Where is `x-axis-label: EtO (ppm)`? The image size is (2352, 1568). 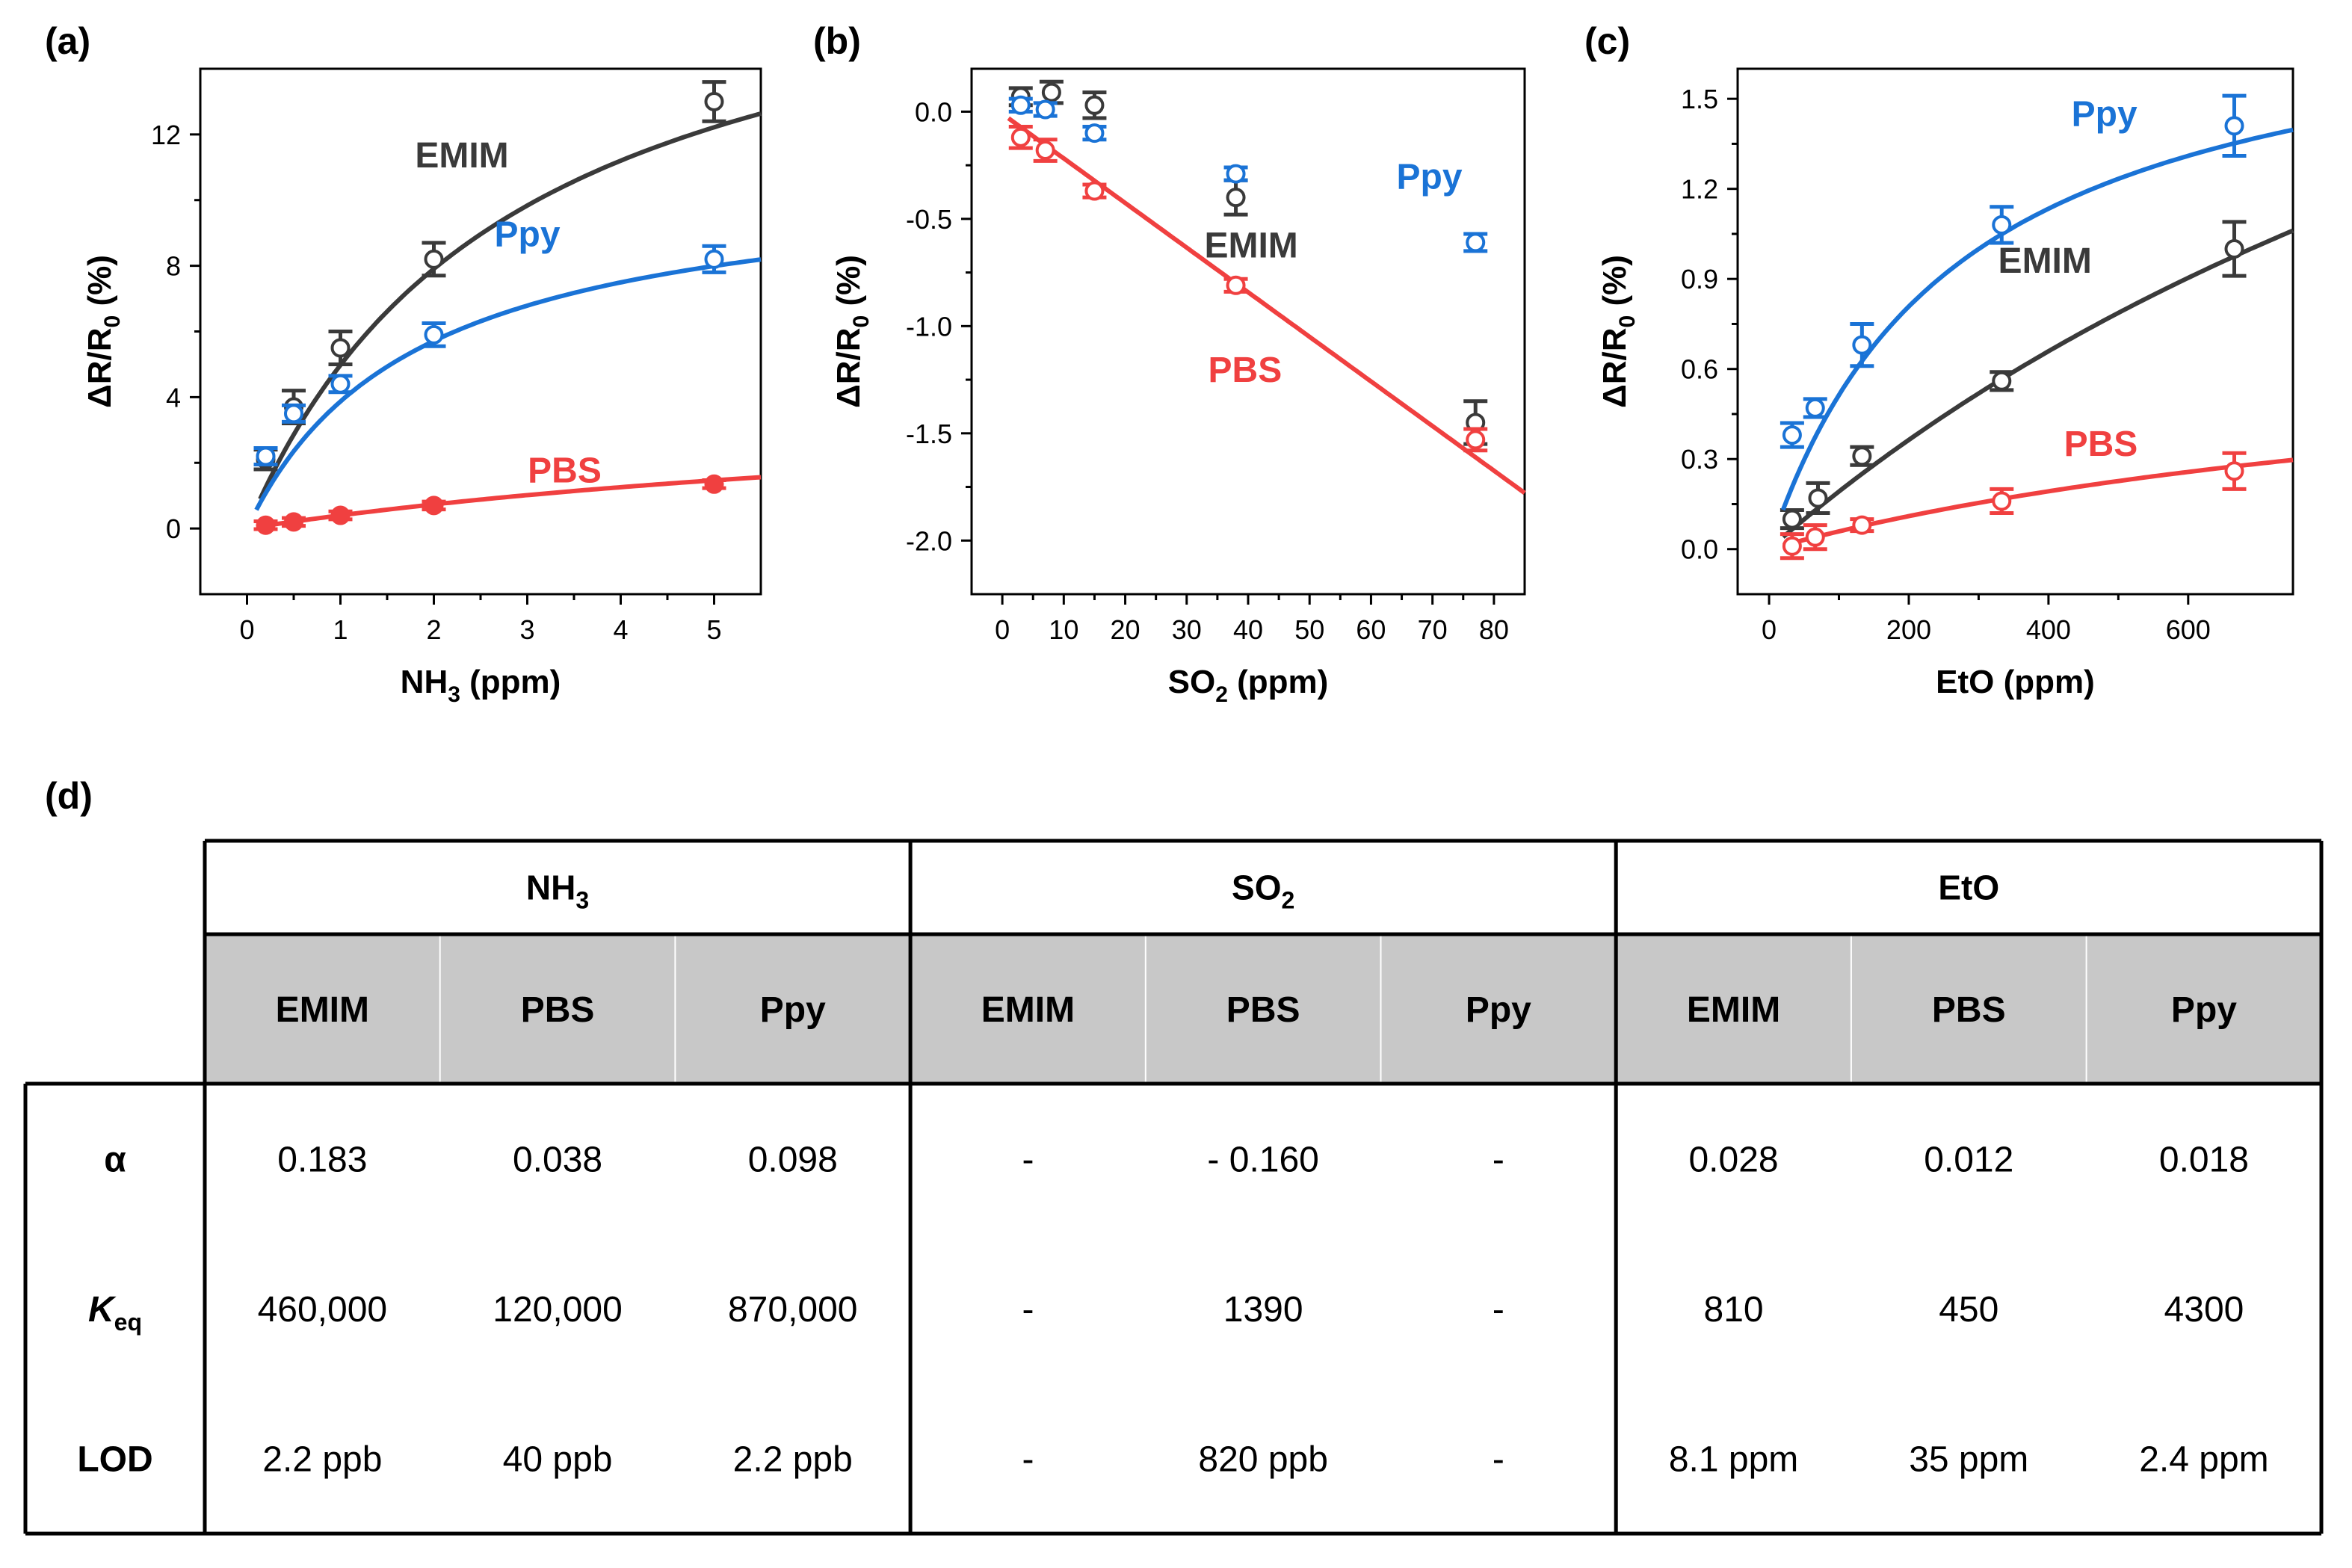
x-axis-label: EtO (ppm) is located at coordinates (2015, 682).